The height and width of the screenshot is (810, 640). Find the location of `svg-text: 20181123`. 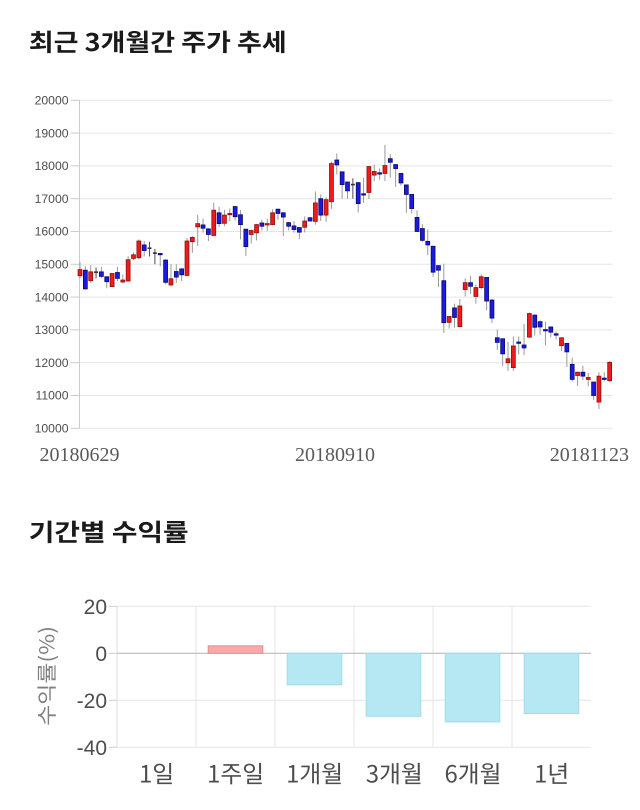

svg-text: 20181123 is located at coordinates (589, 455).